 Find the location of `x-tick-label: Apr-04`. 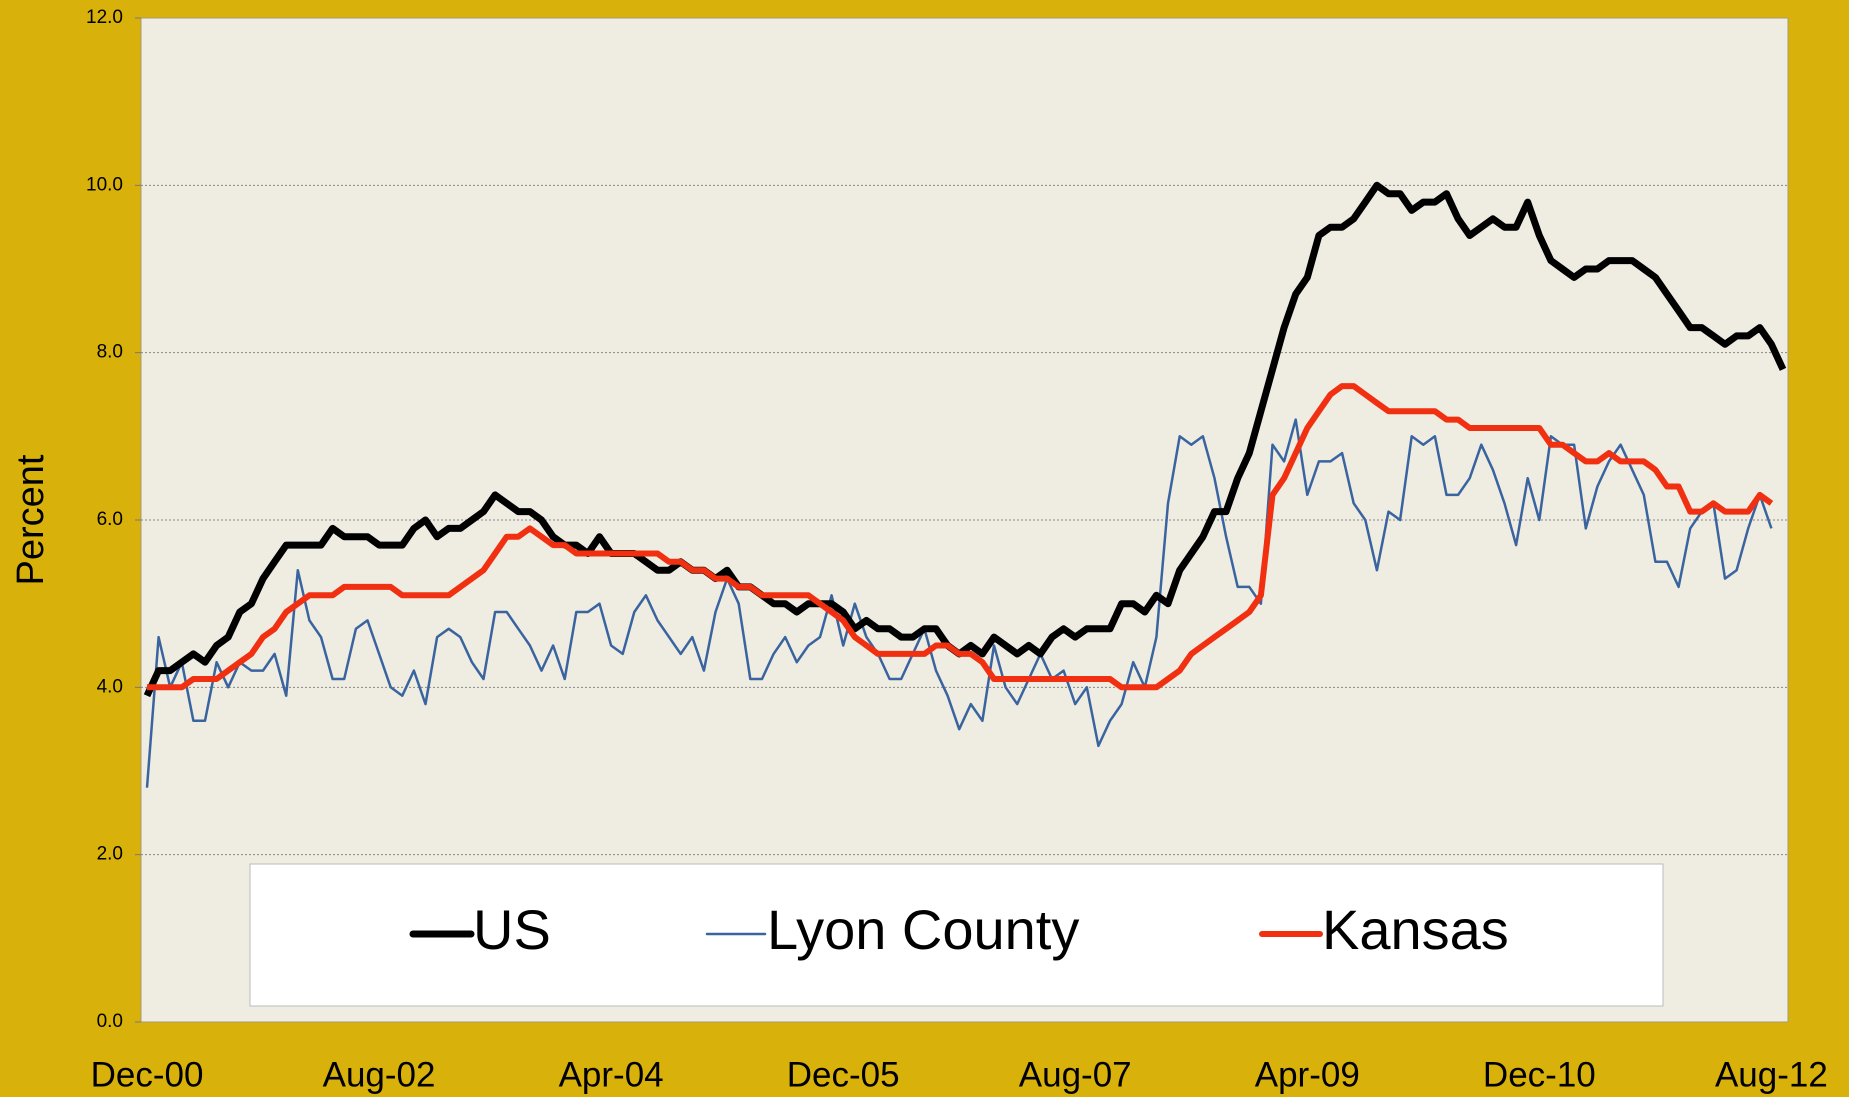

x-tick-label: Apr-04 is located at coordinates (611, 1074).